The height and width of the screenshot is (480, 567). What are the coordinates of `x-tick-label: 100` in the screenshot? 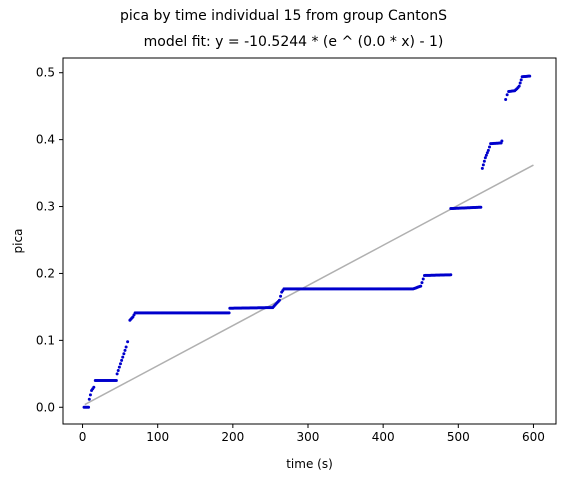 It's located at (157, 437).